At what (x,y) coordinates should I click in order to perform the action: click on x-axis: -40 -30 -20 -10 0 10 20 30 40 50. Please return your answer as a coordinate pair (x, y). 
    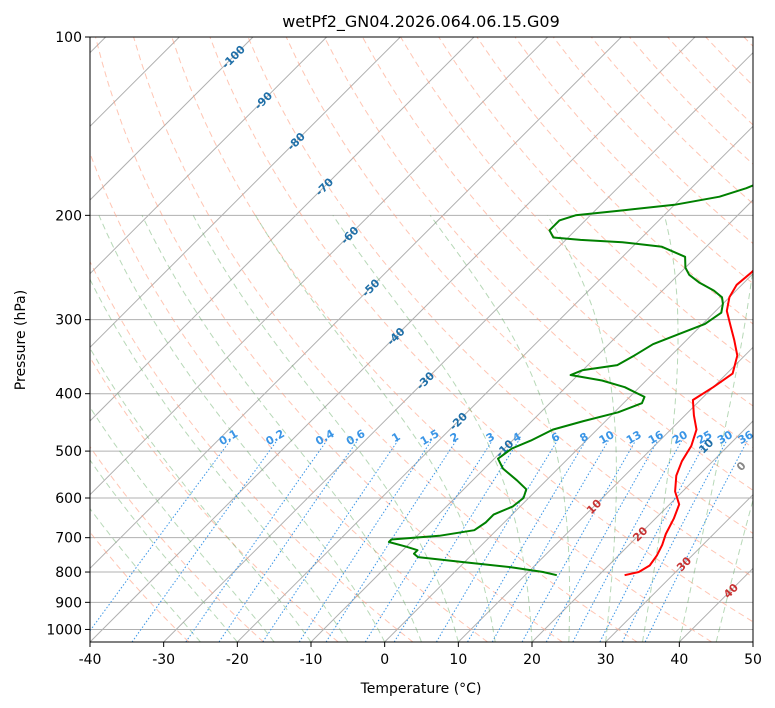
    Looking at the image, I should click on (420, 655).